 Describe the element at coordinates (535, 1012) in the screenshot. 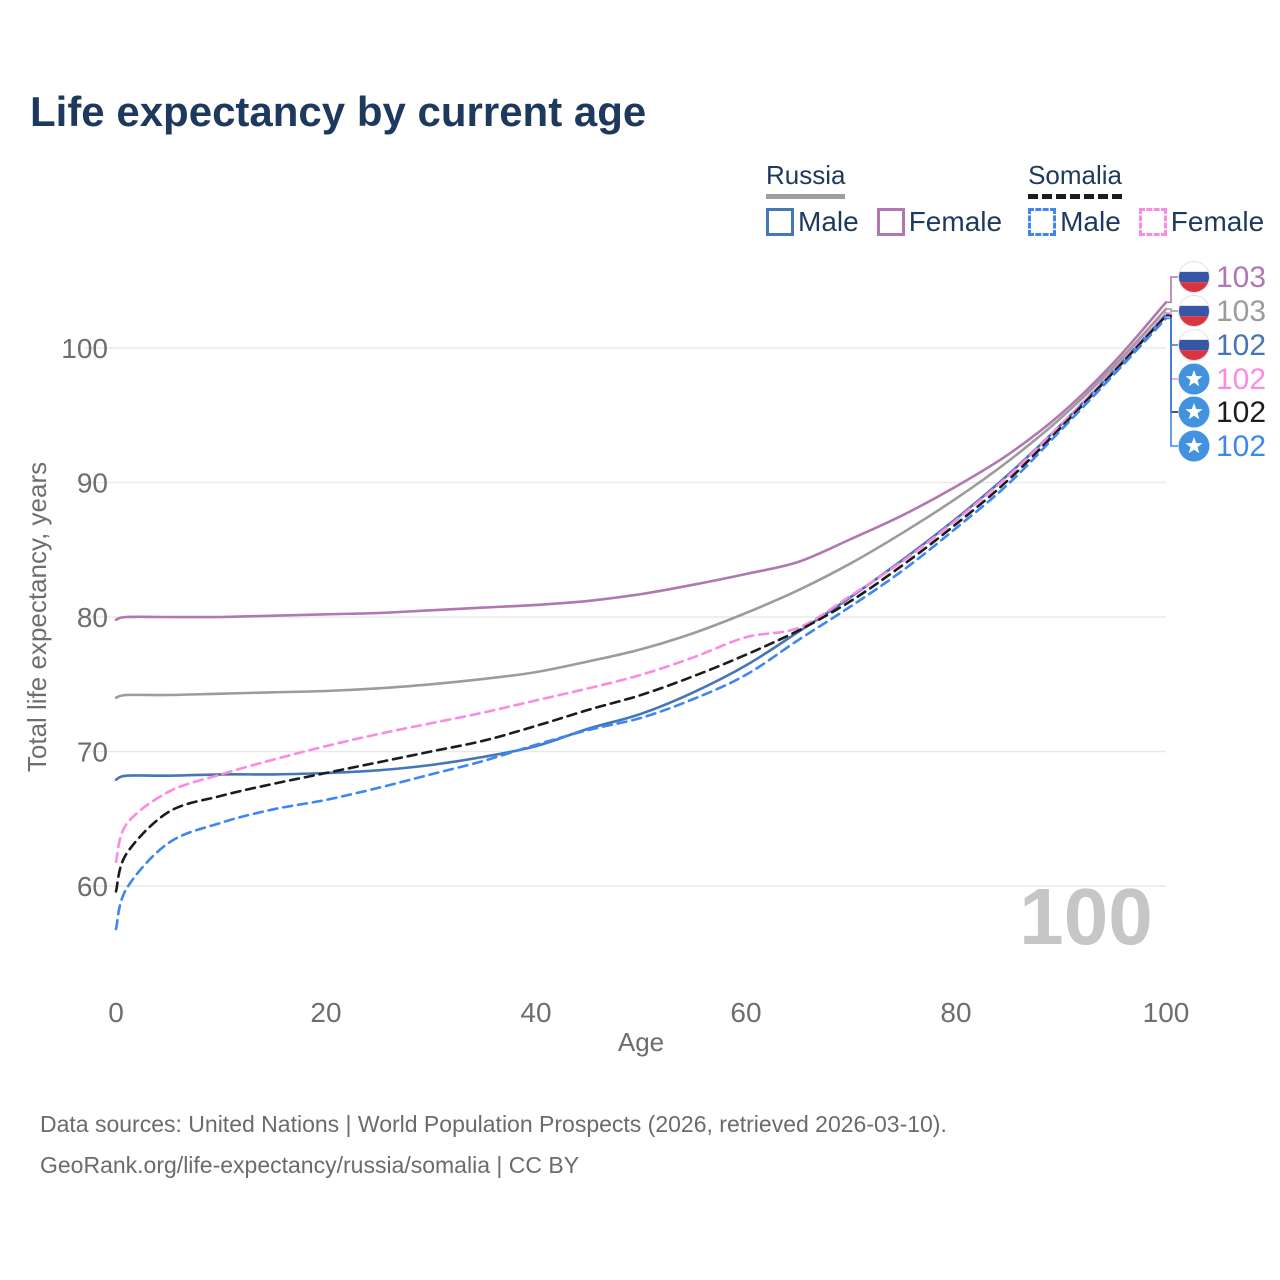

I see `x-tick-label-40: 40` at that location.